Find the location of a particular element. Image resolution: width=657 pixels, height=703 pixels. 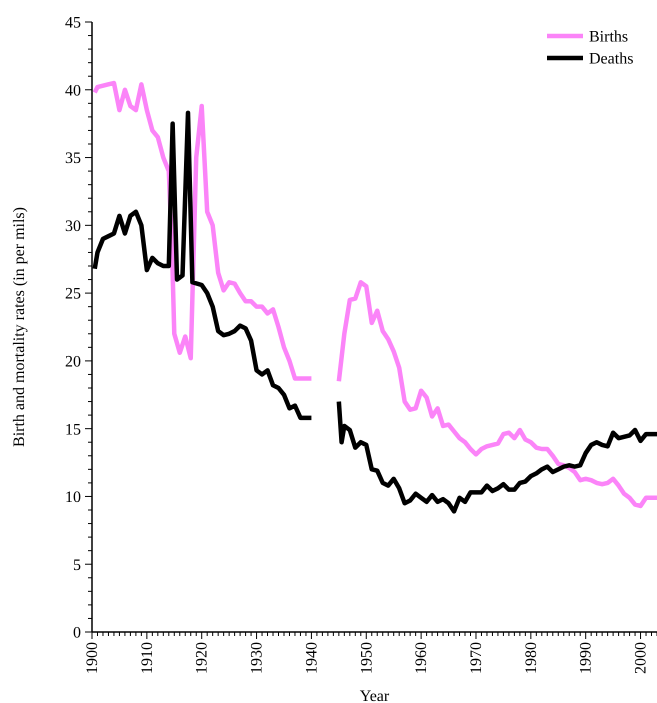

y-tick-label: 0 is located at coordinates (77, 633).